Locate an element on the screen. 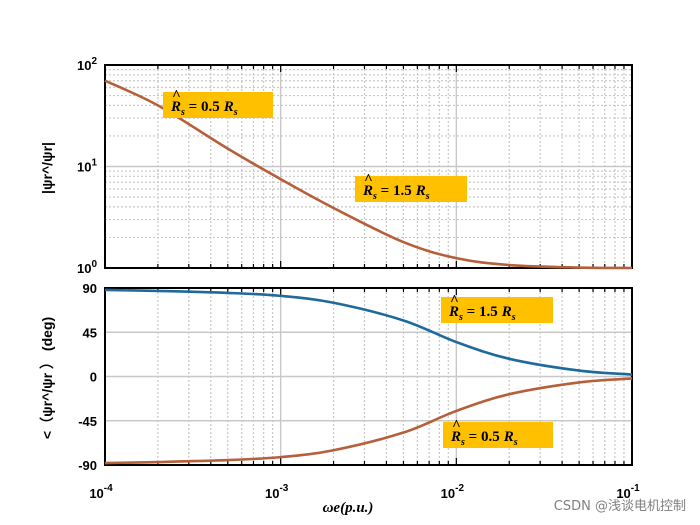 This screenshot has width=700, height=525. x-tick-label: 10⁻¹ is located at coordinates (628, 492).